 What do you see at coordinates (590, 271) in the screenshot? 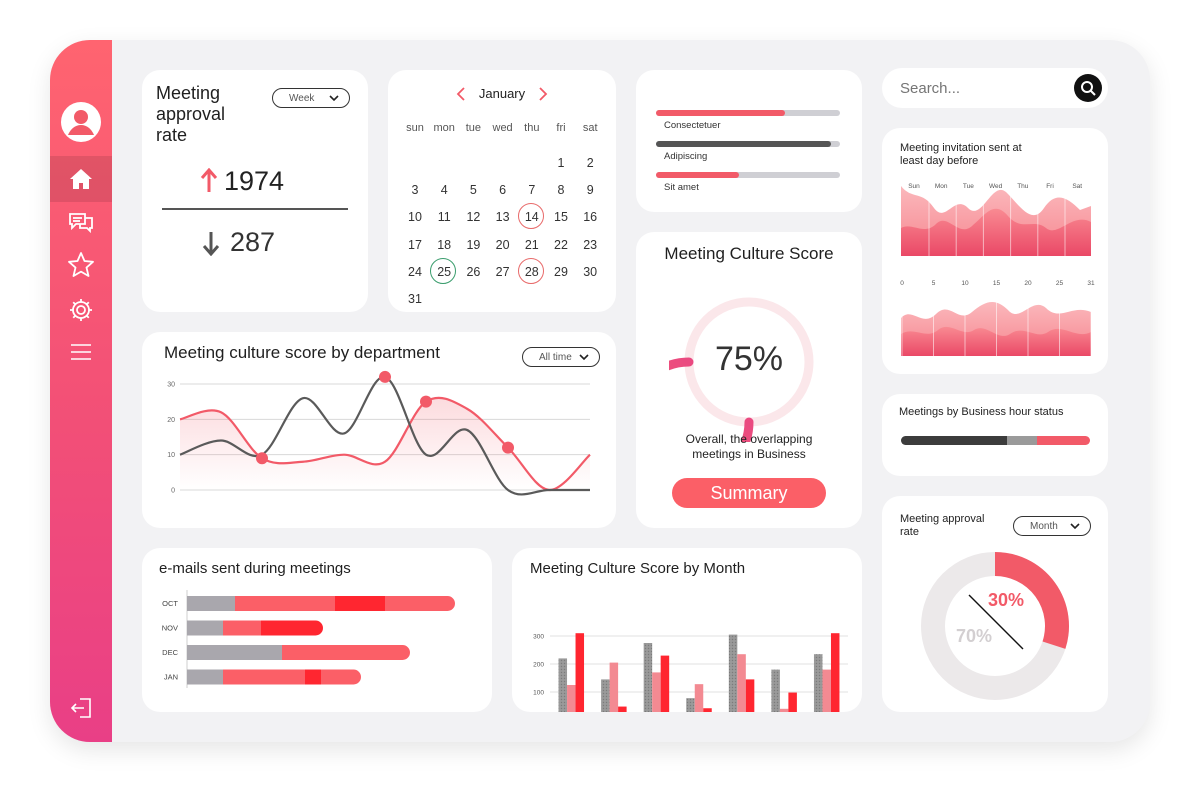
I see `calendar-day-30: 30` at bounding box center [590, 271].